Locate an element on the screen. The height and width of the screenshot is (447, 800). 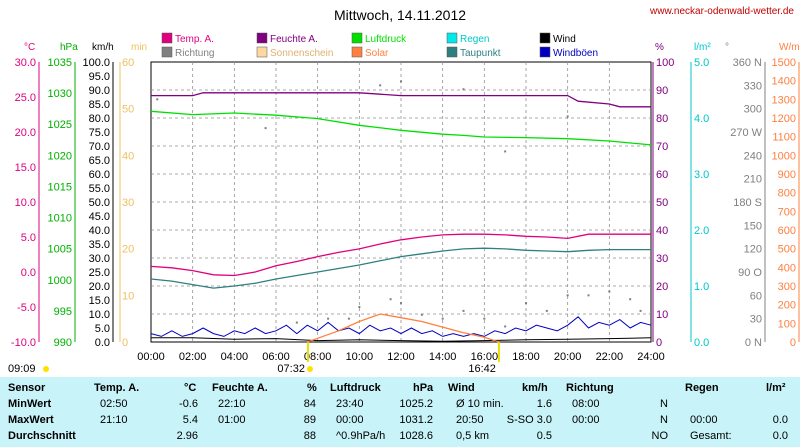
y-tick-sun: 30 is located at coordinates (128, 203).